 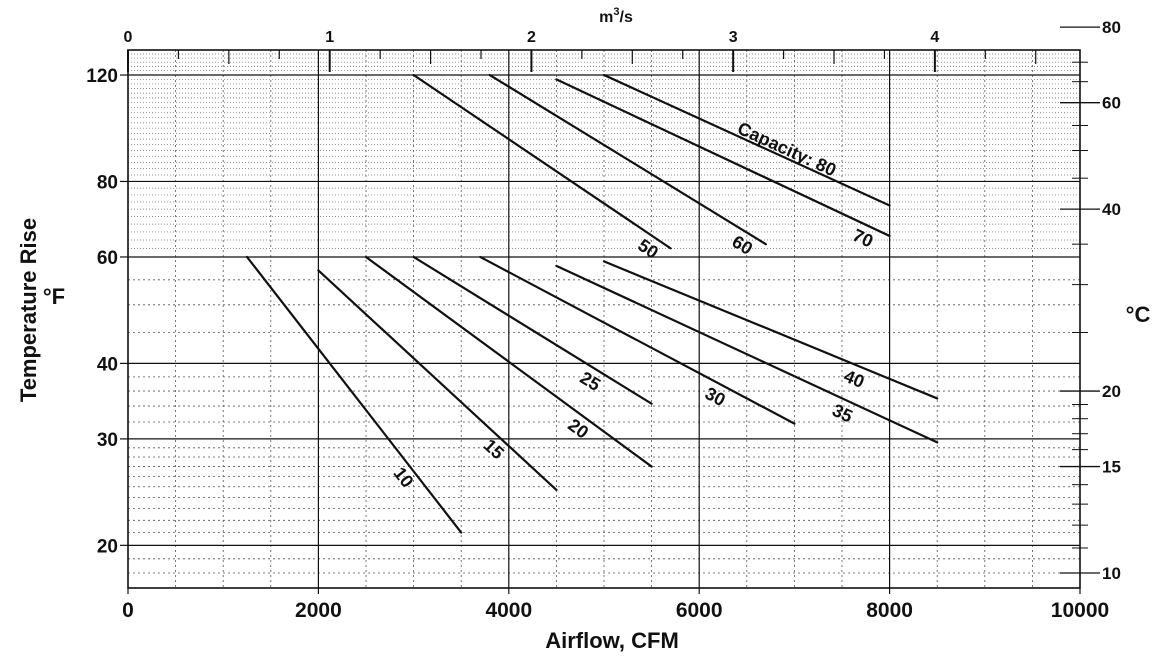 I want to click on x-axis-title: Airflow, CFM, so click(x=612, y=640).